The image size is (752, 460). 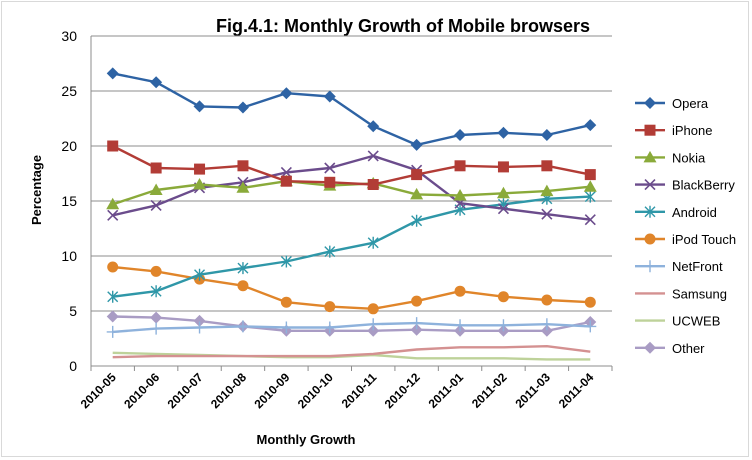 What do you see at coordinates (650, 211) in the screenshot?
I see `legend-marker-android` at bounding box center [650, 211].